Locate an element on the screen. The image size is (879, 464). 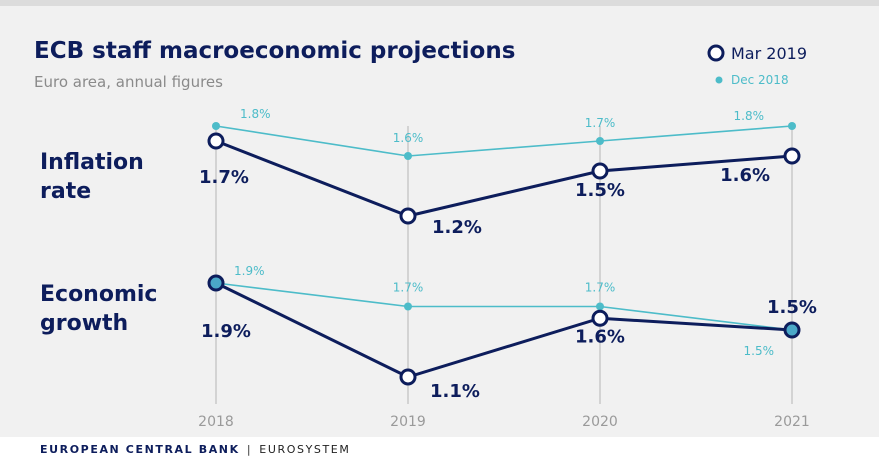
mar2019-label-panel1-2018: 1.9% is located at coordinates (226, 331).